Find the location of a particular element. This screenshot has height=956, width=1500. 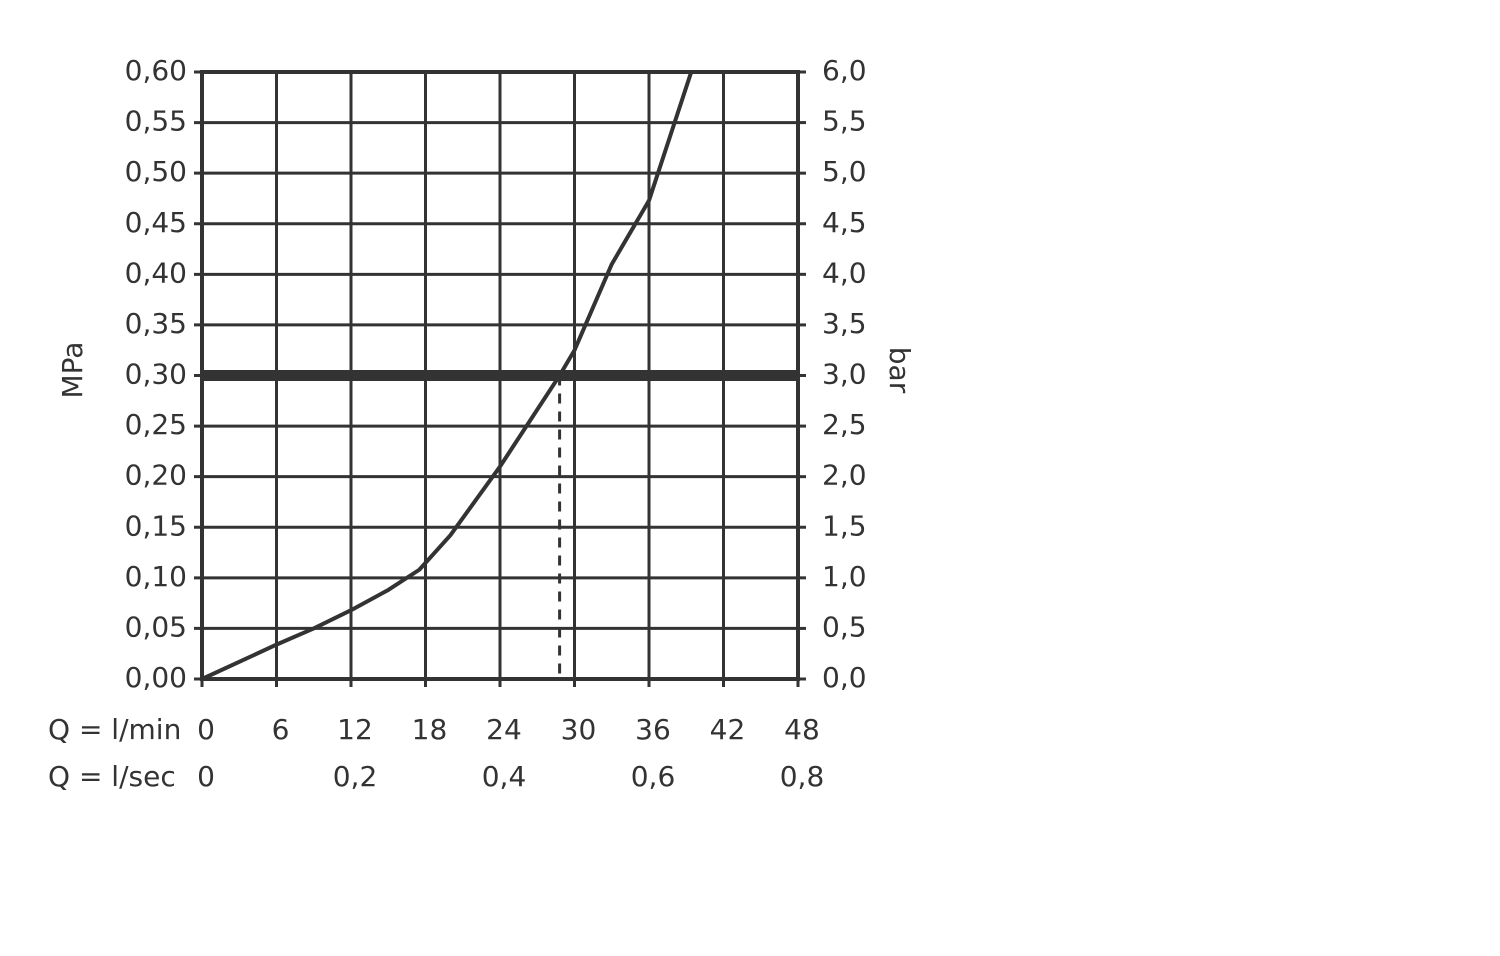

y-tick-label: 0,15 is located at coordinates (156, 525).